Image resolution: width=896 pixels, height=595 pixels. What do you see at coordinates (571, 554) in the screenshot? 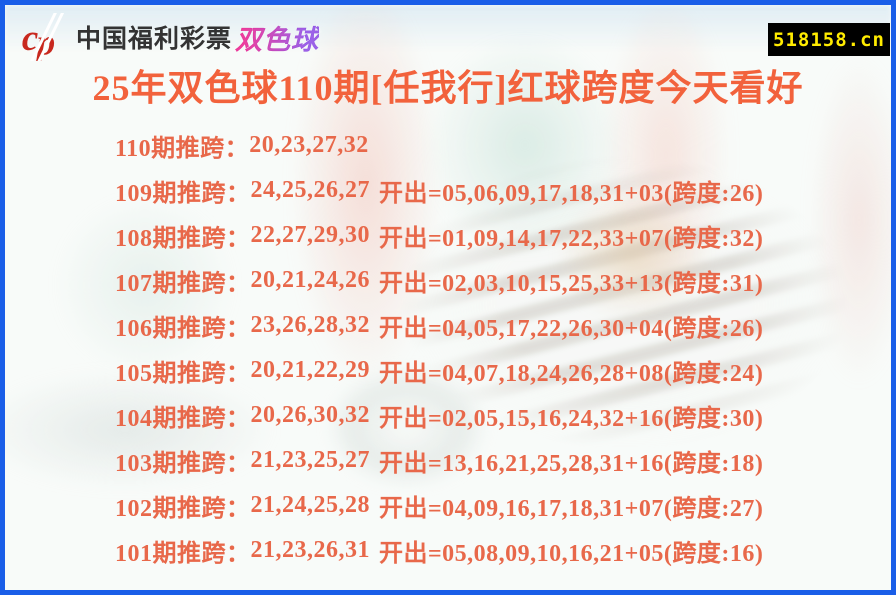
I see `draw-result: 开出=05,08,09,10,16,21+05(跨度:16)` at bounding box center [571, 554].